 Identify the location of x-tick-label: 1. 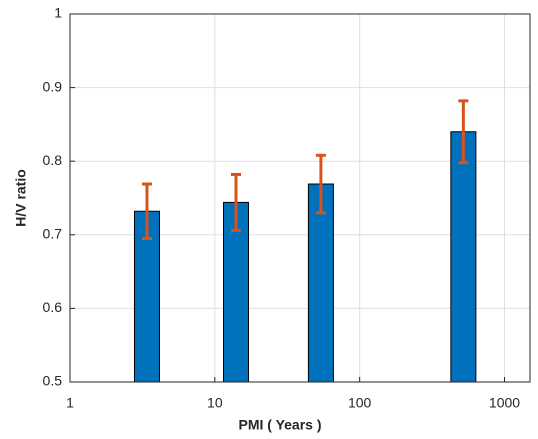
(70, 403).